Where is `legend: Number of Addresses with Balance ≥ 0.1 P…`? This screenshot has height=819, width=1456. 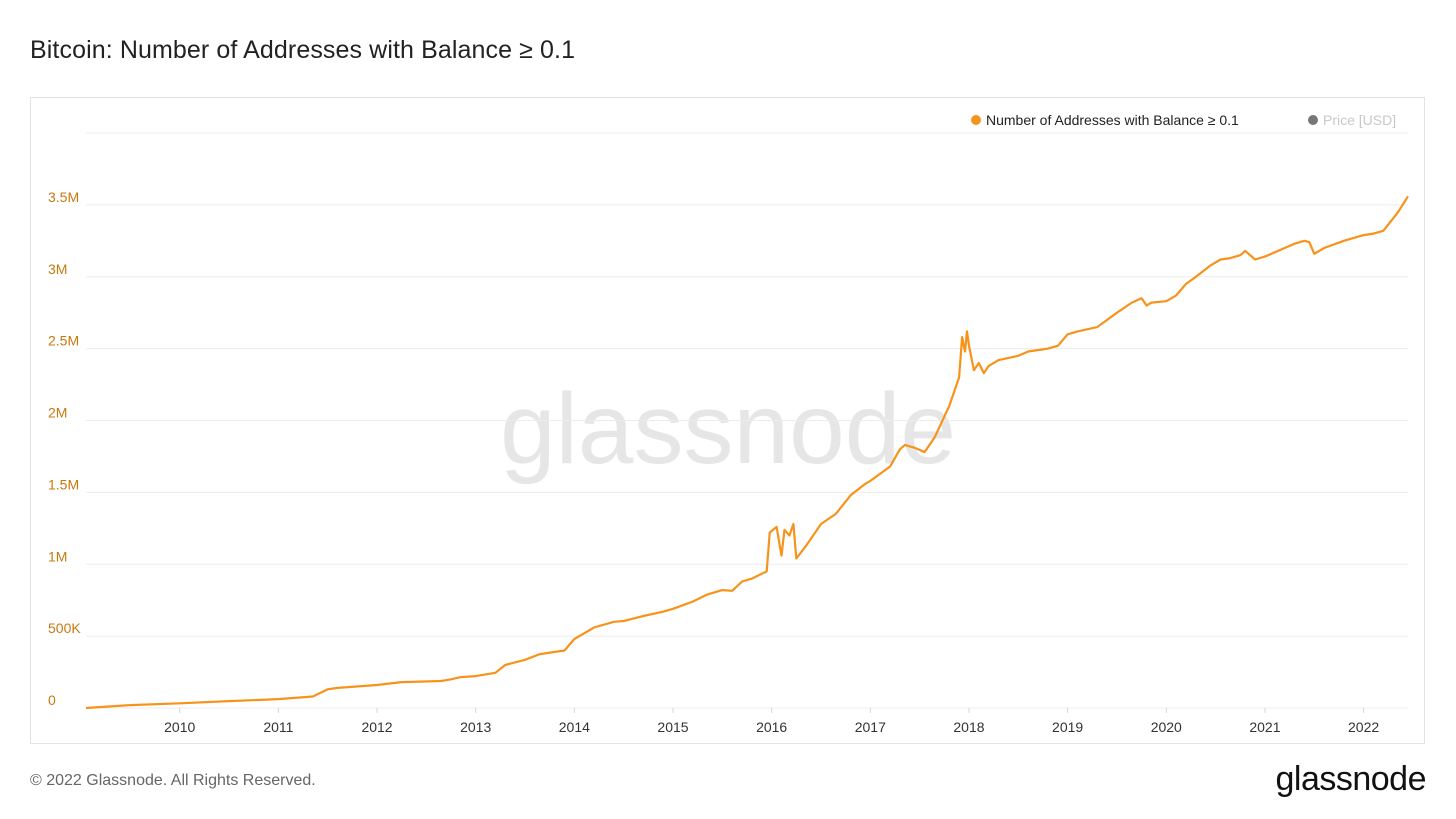 legend: Number of Addresses with Balance ≥ 0.1 P… is located at coordinates (1183, 120).